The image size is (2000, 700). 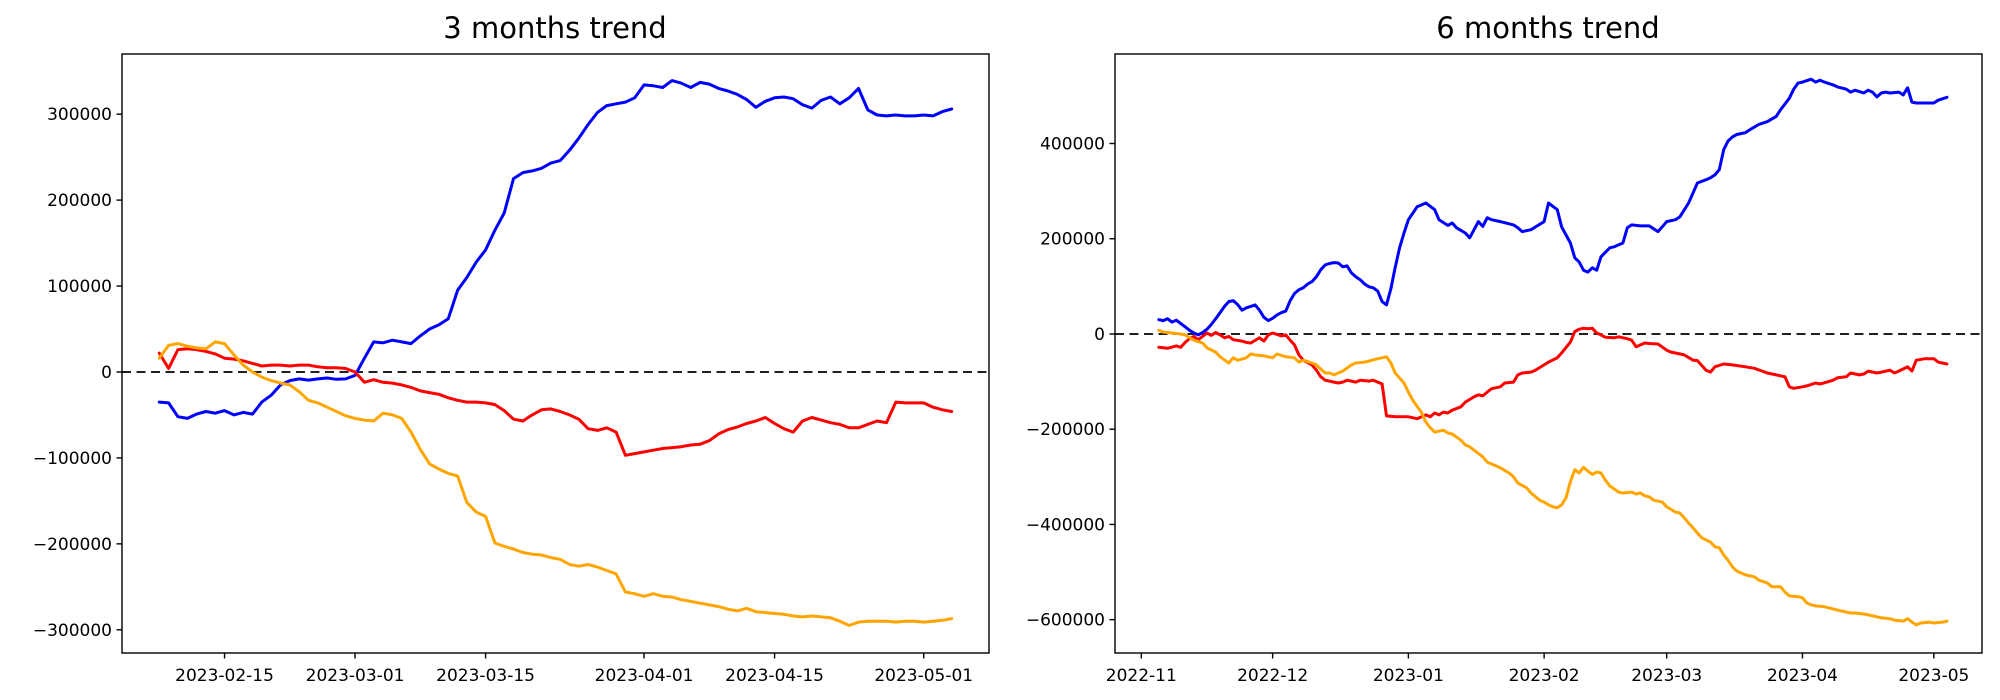 What do you see at coordinates (923, 676) in the screenshot?
I see `x-tick-label: 2023-05-01` at bounding box center [923, 676].